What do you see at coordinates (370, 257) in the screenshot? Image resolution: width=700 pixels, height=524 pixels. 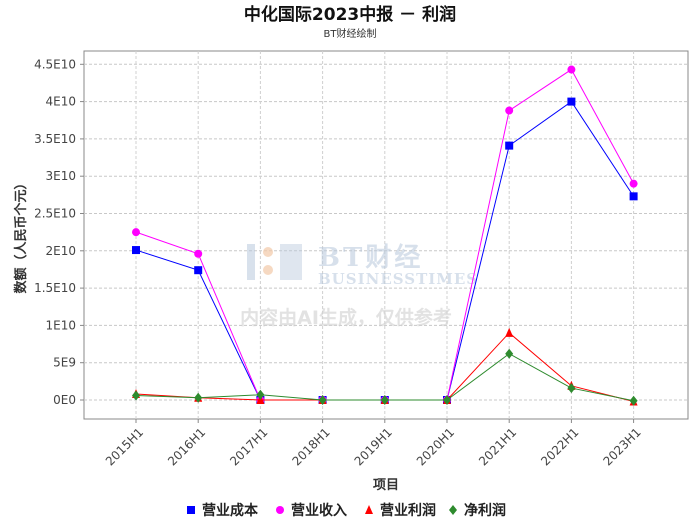 I see `watermark-brand: BT财经` at bounding box center [370, 257].